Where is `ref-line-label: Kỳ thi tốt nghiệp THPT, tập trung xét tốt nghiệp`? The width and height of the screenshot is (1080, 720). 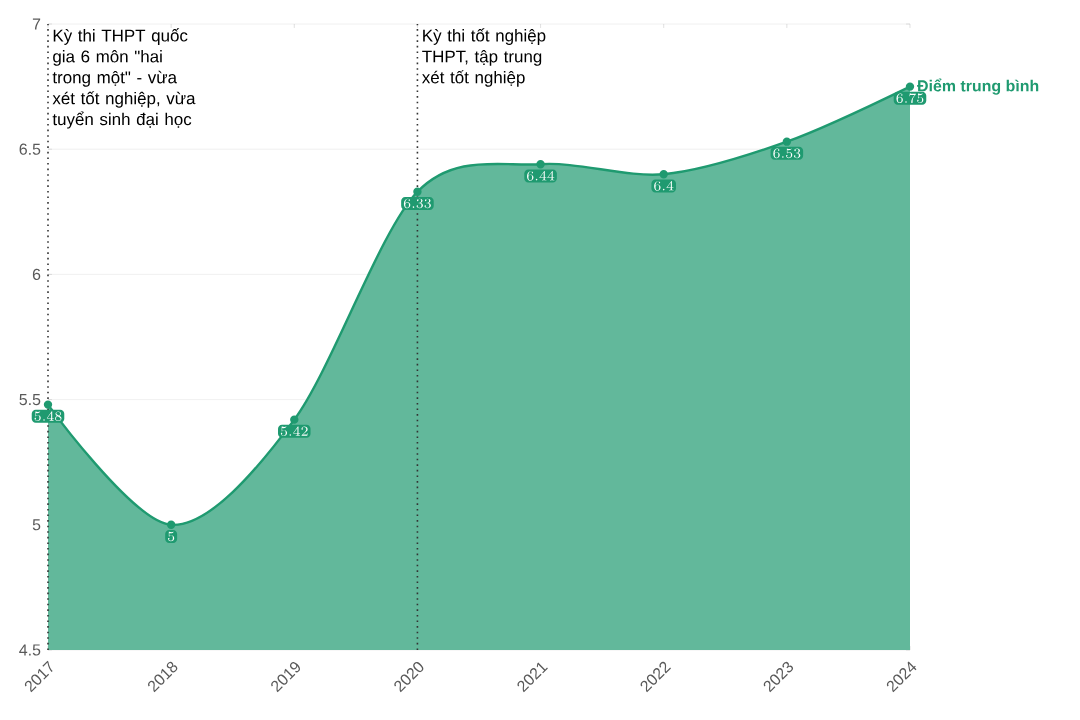 ref-line-label: Kỳ thi tốt nghiệp THPT, tập trung xét tốt nghiệp is located at coordinates (484, 57).